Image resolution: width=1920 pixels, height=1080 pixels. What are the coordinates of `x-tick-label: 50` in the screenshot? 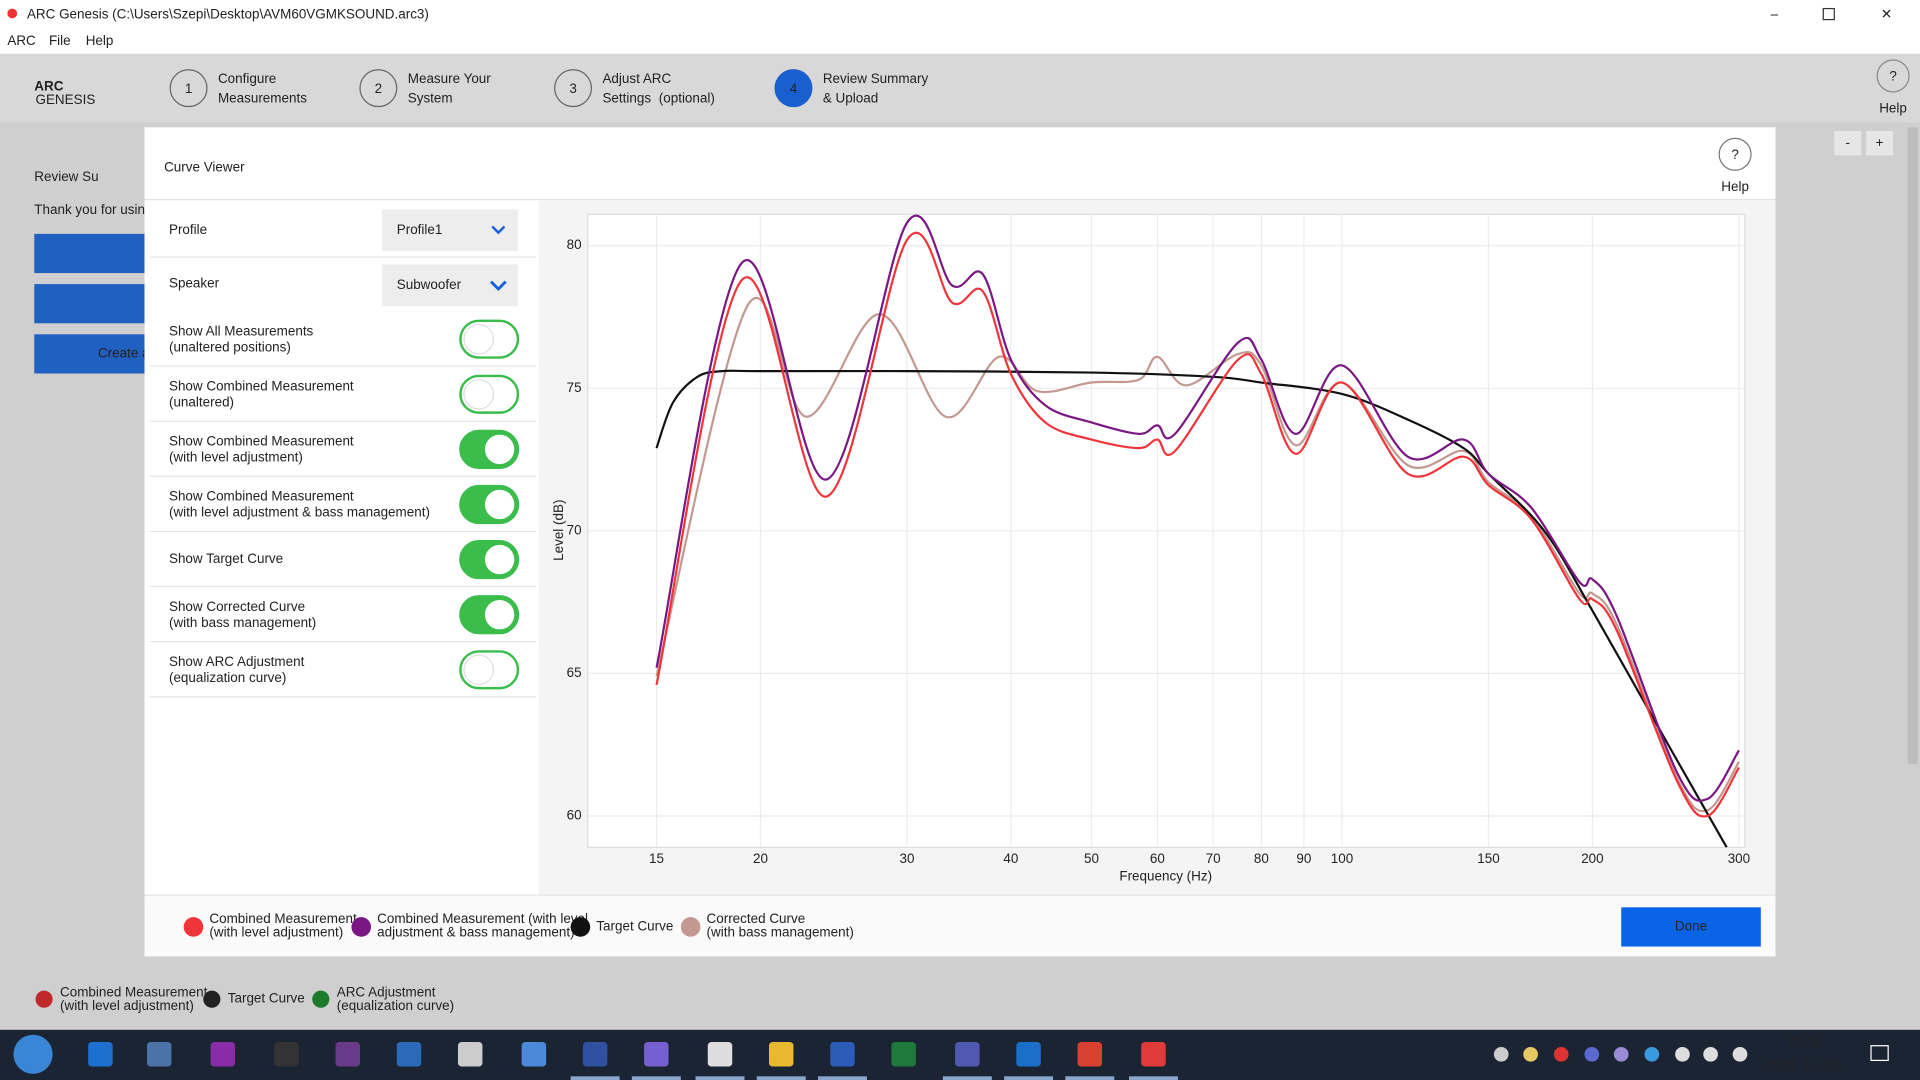 It's located at (1091, 858).